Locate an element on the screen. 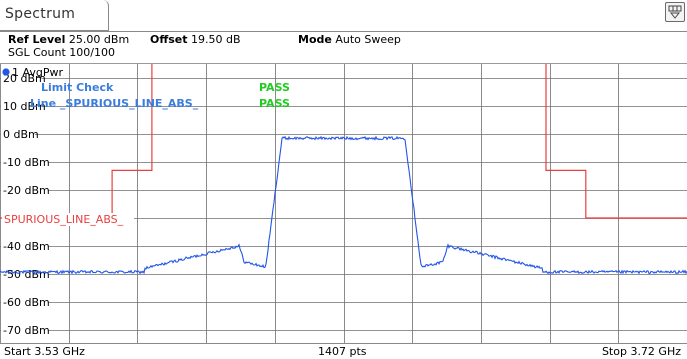  limit-line-label: SPURIOUS_LINE_ABS_ is located at coordinates (64, 219).